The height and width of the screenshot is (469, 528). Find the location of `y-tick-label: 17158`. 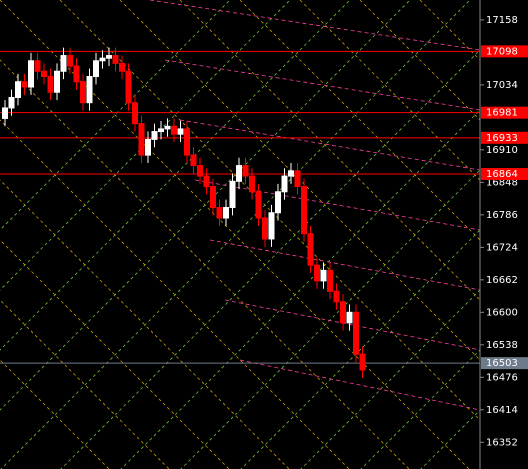

y-tick-label: 17158 is located at coordinates (502, 20).